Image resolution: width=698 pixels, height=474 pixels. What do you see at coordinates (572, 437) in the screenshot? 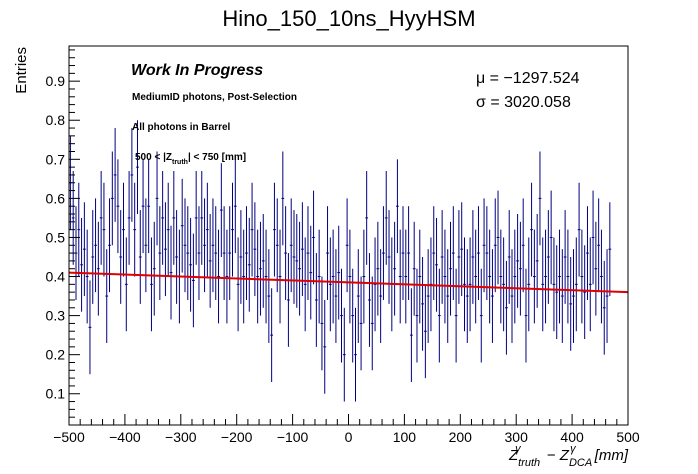
I see `x-tick-label: 400` at bounding box center [572, 437].